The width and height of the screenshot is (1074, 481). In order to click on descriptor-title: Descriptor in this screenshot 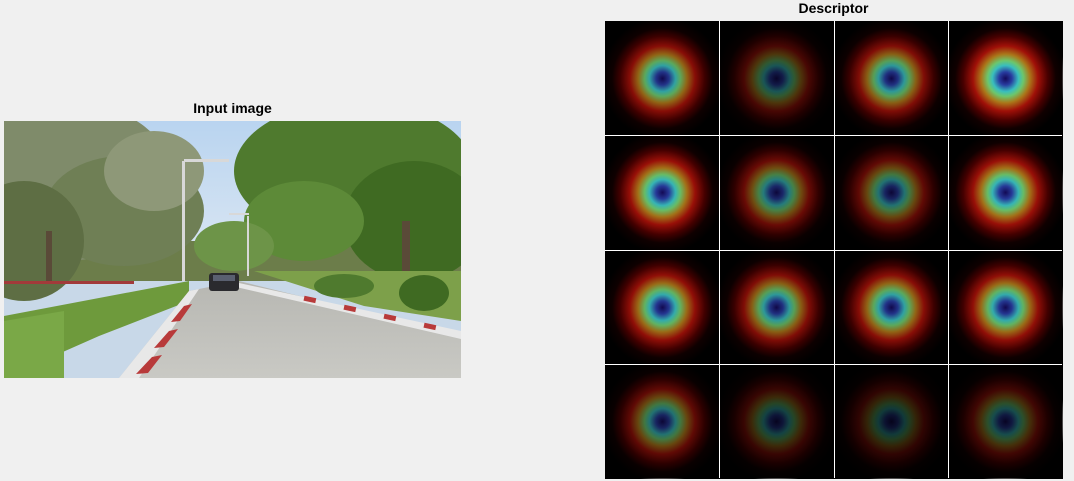, I will do `click(833, 8)`.